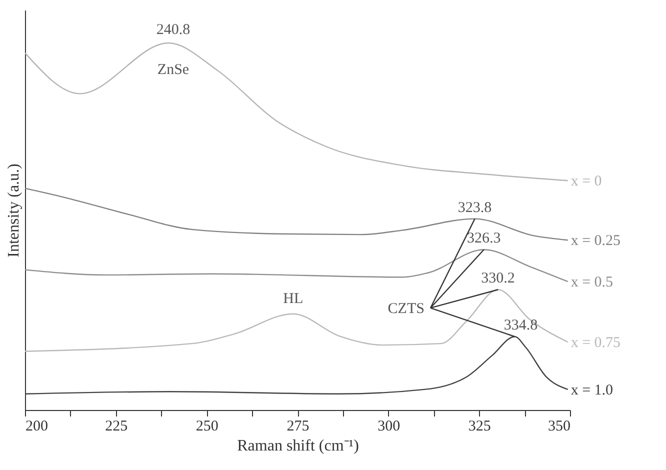 The image size is (666, 470). What do you see at coordinates (116, 426) in the screenshot?
I see `x-tick-label: 225` at bounding box center [116, 426].